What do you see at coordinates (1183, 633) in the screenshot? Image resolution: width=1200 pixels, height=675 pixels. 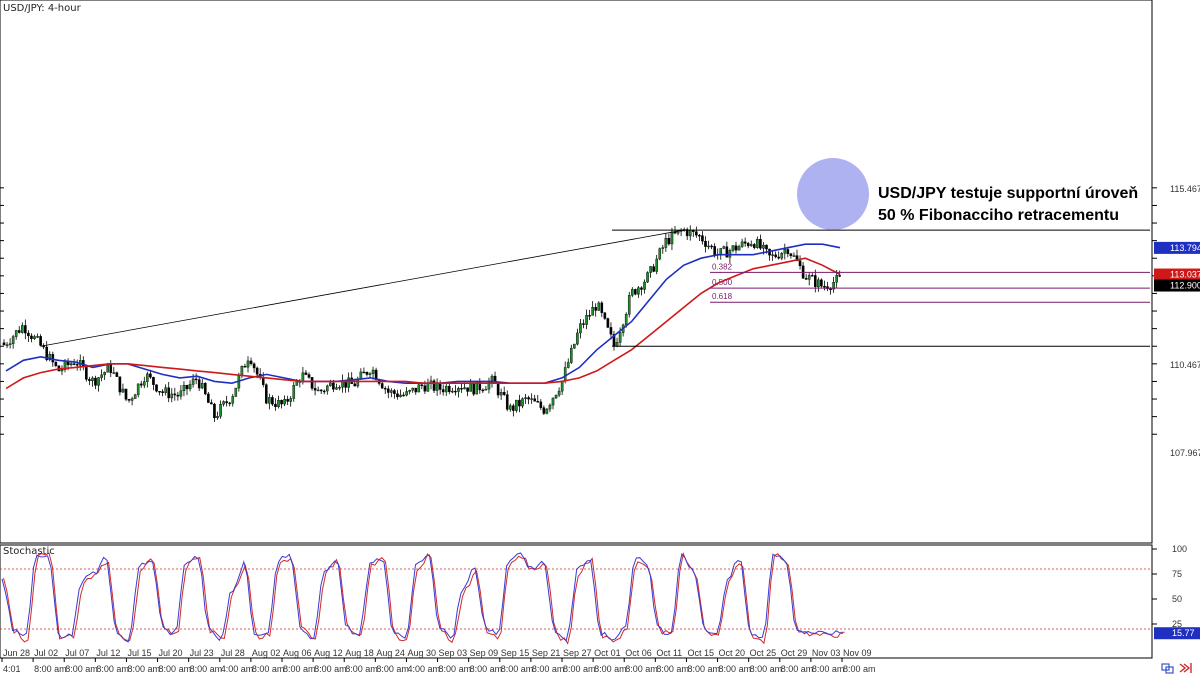 I see `stochastic-value-label: 15.77` at bounding box center [1183, 633].